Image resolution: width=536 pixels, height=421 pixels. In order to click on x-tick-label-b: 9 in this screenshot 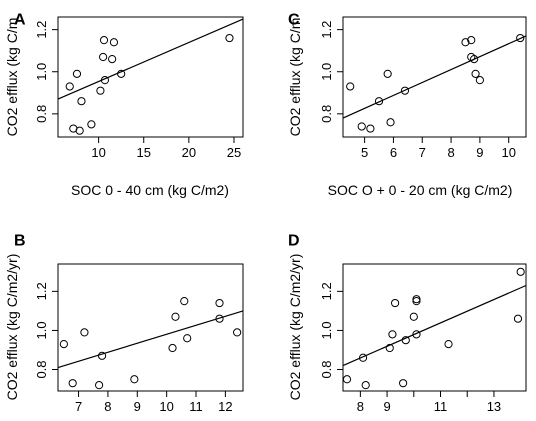, I will do `click(137, 406)`.